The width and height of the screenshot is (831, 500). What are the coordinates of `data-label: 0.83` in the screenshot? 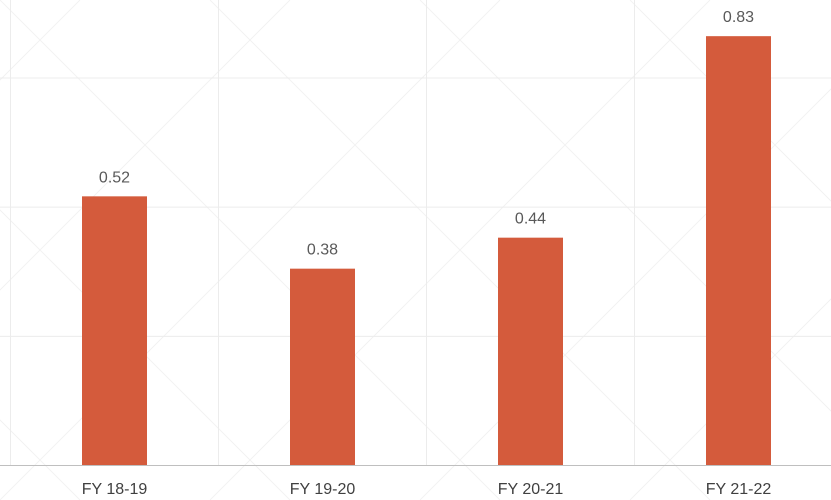 It's located at (738, 17).